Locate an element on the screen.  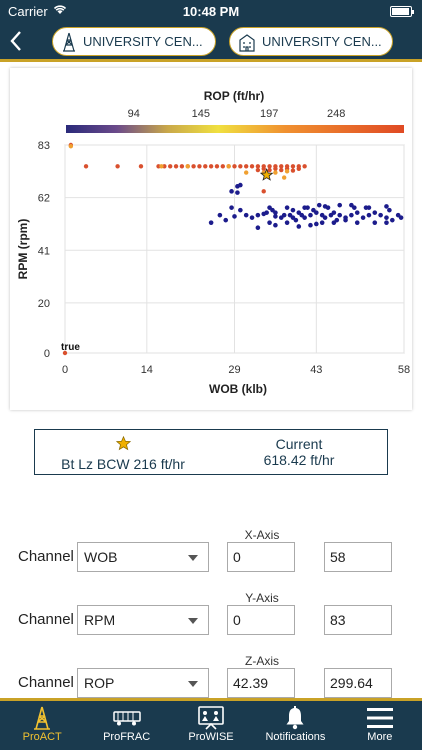
x-tick-label: 29 is located at coordinates (234, 370).